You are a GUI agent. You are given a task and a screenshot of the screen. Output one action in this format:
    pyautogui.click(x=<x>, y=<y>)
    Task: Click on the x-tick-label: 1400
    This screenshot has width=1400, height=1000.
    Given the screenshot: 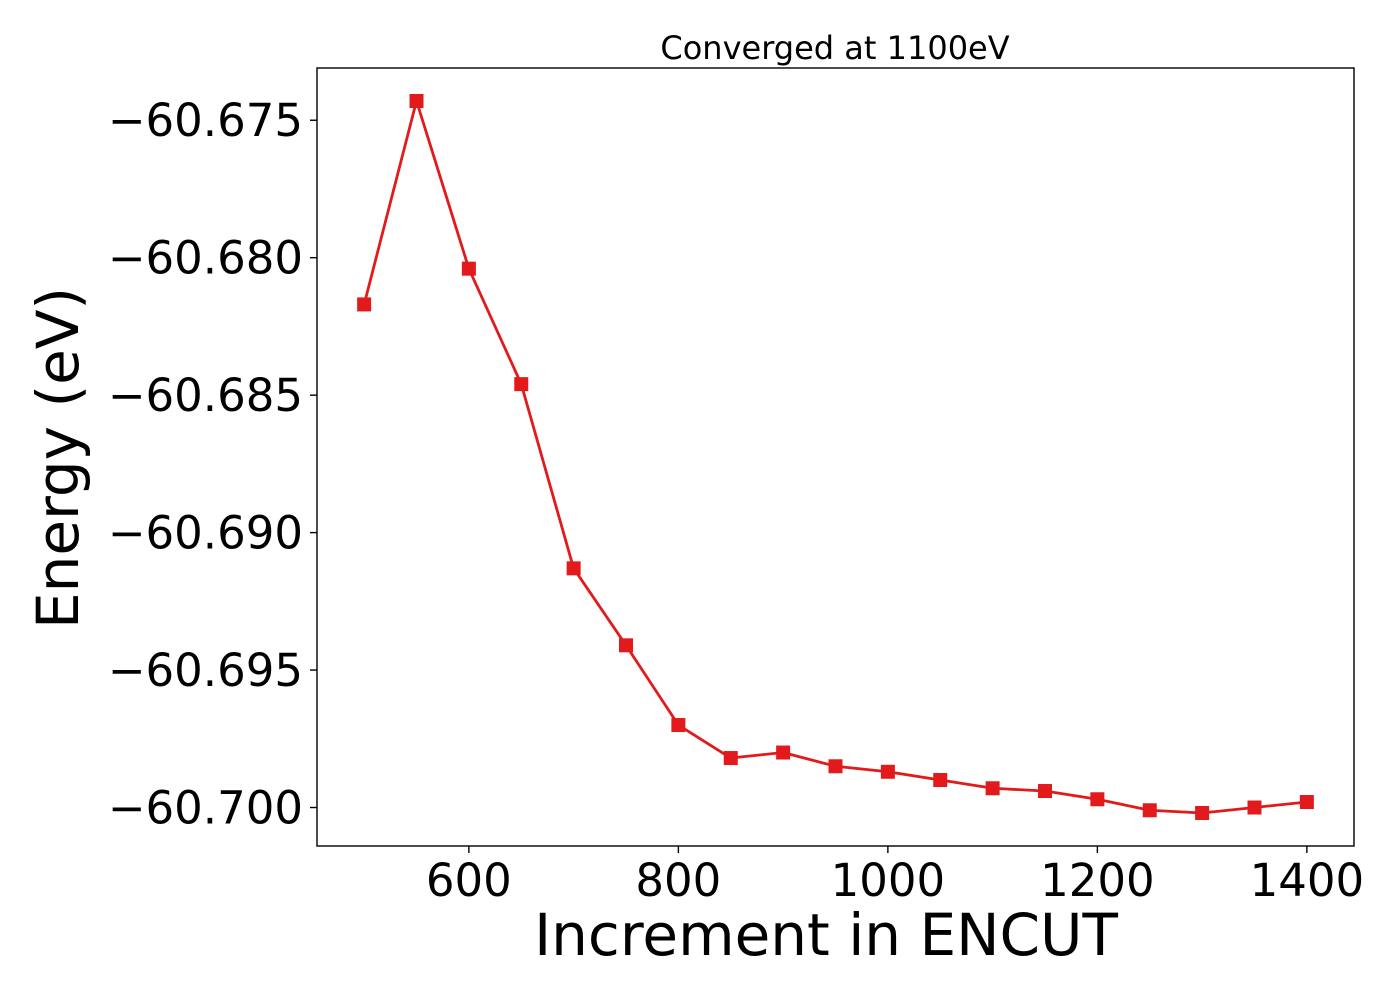 What is the action you would take?
    pyautogui.click(x=1307, y=880)
    